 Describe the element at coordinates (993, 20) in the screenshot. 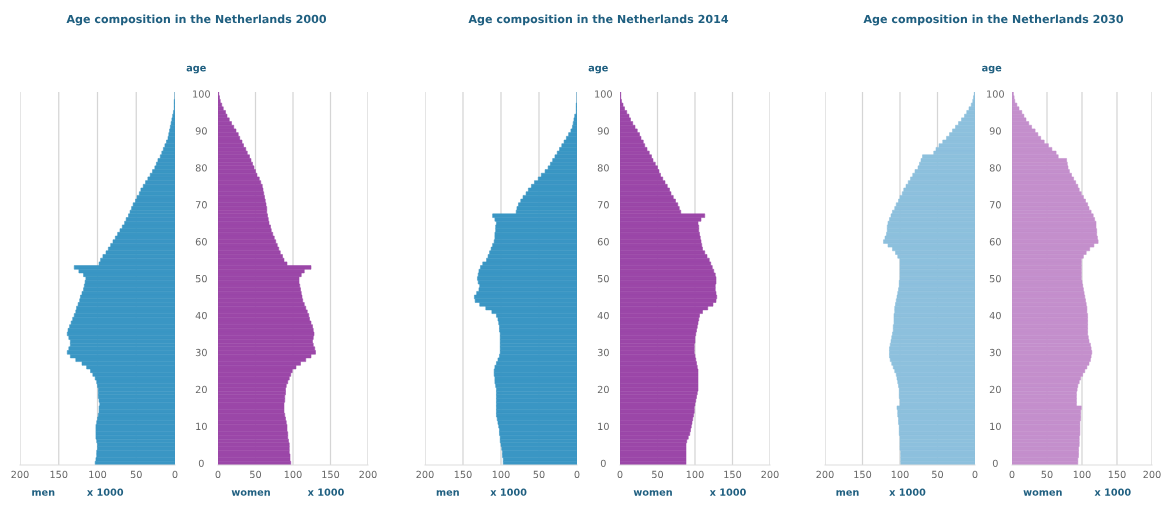

I see `chart-title: Age composition in the Netherlands 2030` at that location.